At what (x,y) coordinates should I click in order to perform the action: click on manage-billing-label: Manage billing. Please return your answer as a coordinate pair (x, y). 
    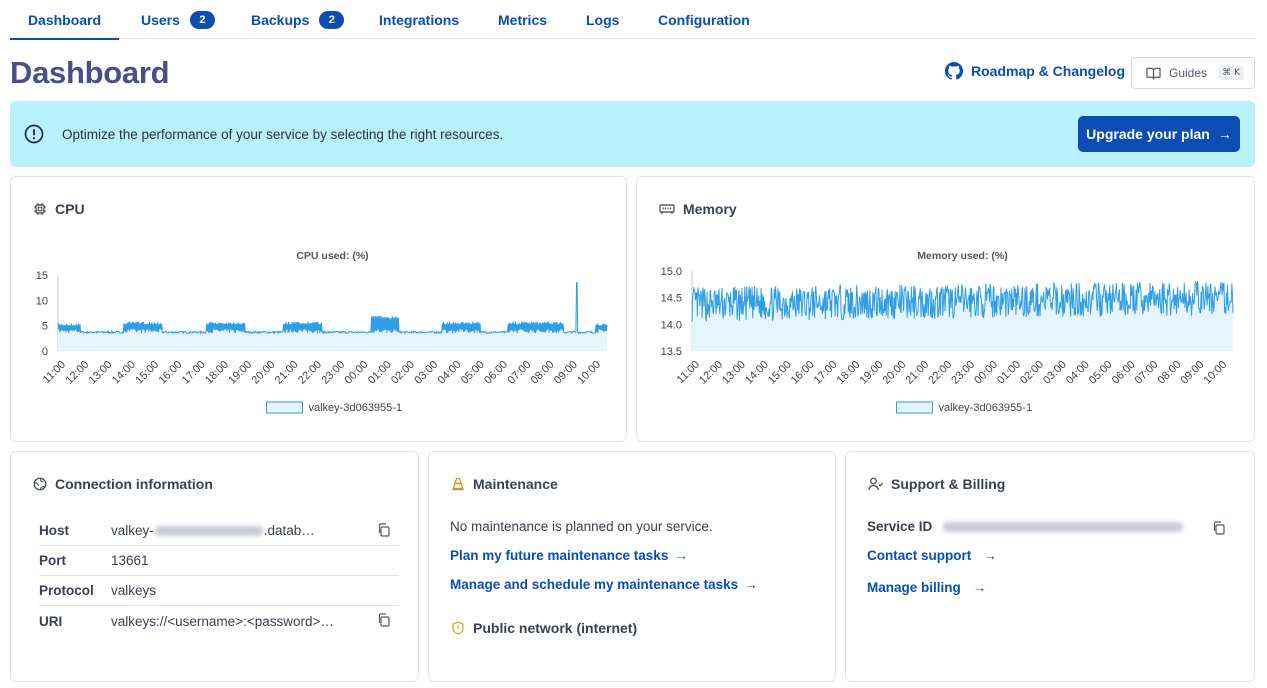
    Looking at the image, I should click on (914, 587).